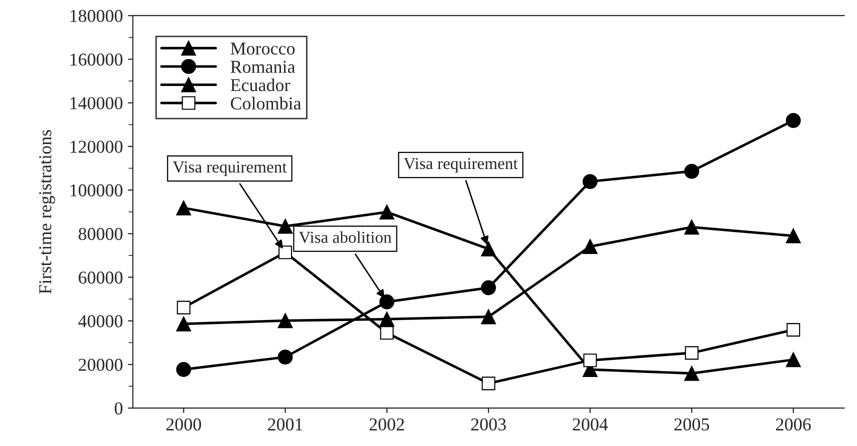 This screenshot has width=857, height=446. I want to click on y-axis-title: First-time registrations, so click(47, 212).